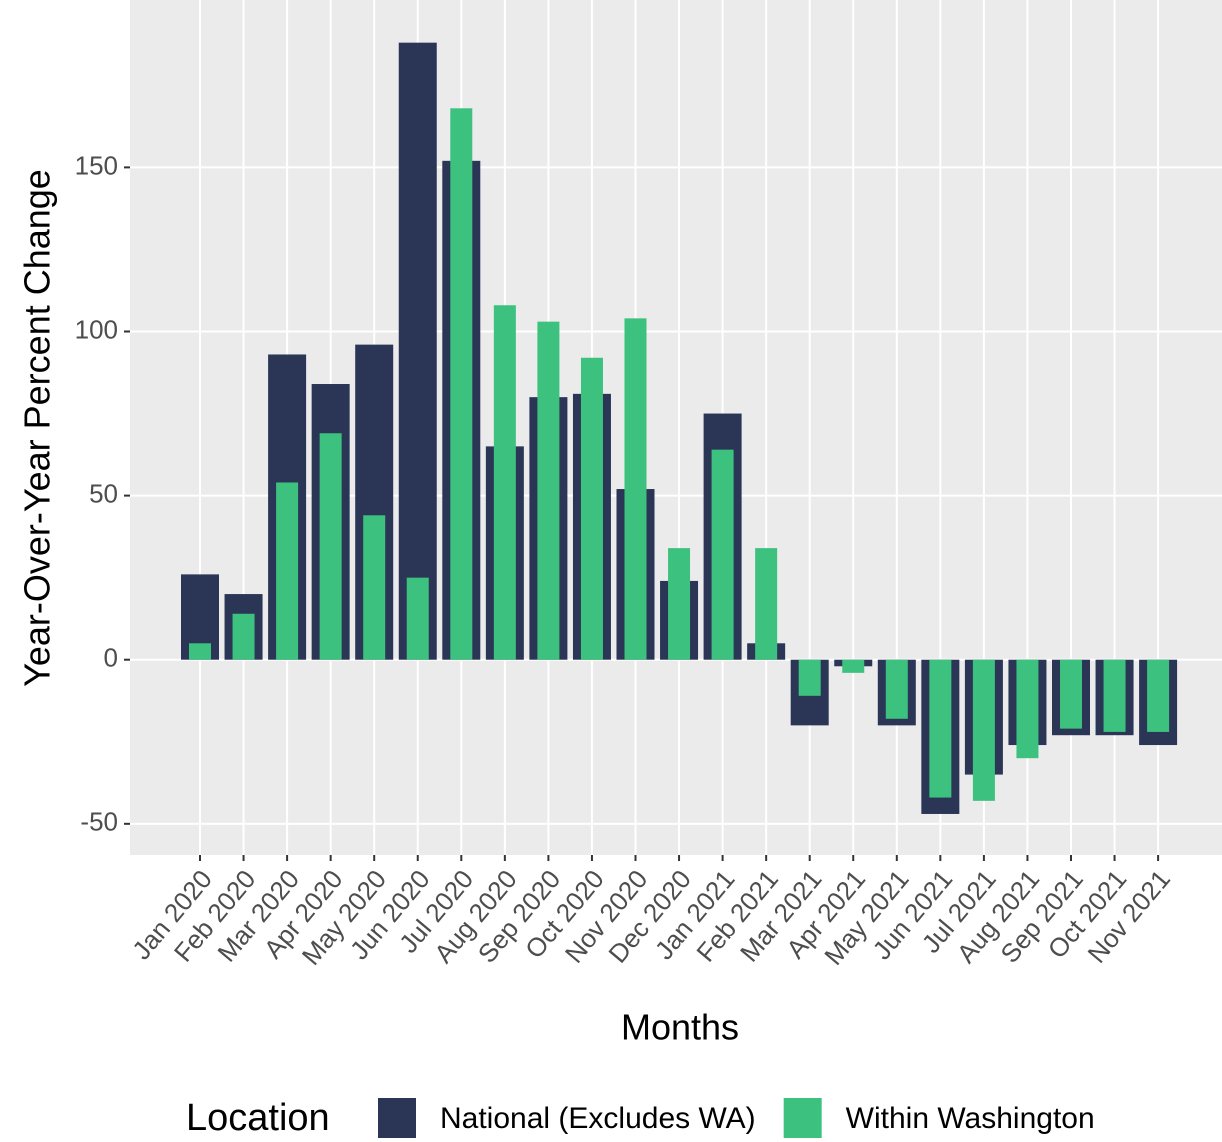 The image size is (1222, 1142). I want to click on x-axis-title: Months, so click(680, 1027).